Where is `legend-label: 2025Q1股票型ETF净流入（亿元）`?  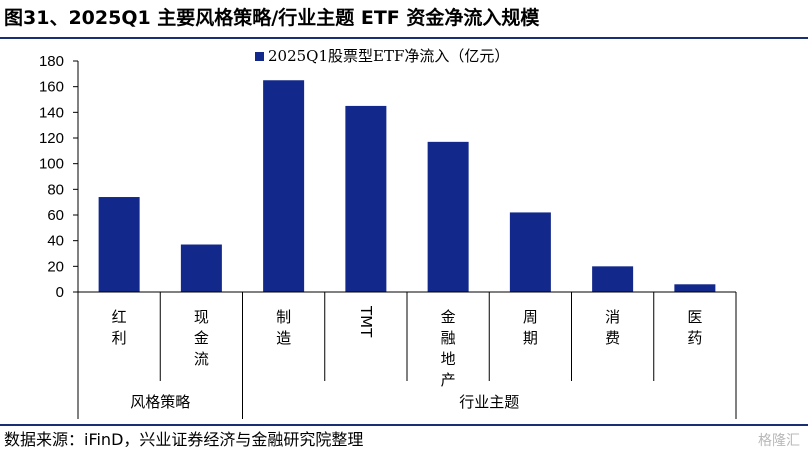 legend-label: 2025Q1股票型ETF净流入（亿元） is located at coordinates (388, 56).